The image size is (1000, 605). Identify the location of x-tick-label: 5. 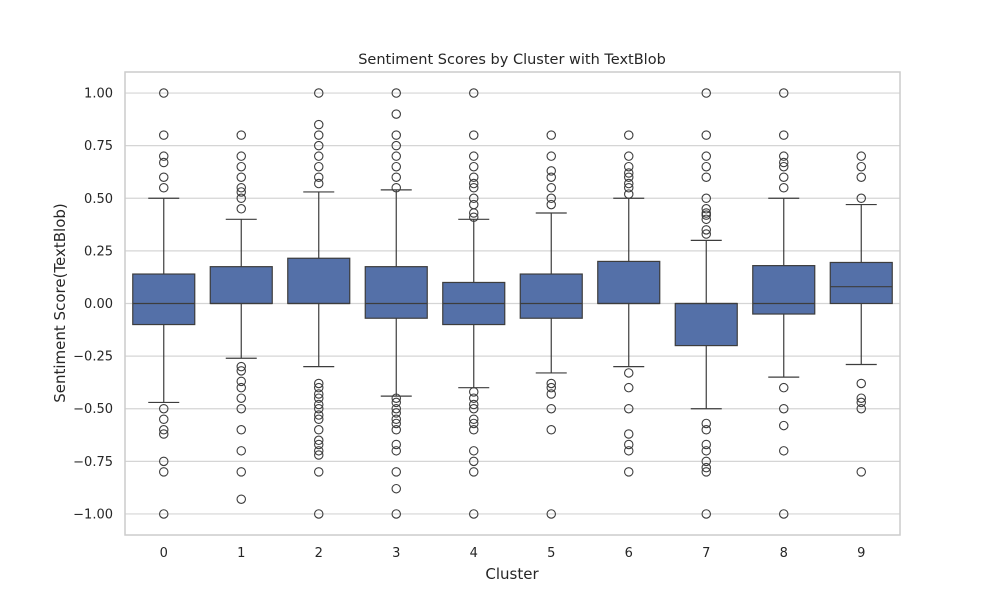
(551, 553).